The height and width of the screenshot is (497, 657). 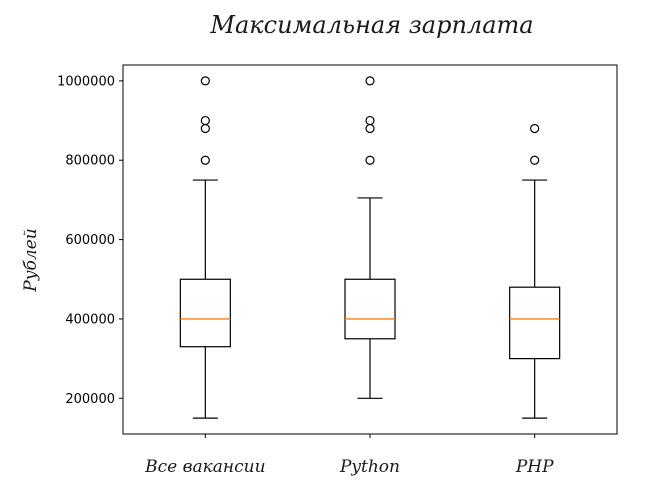 I want to click on x-tick-label: Все вакансии, so click(x=204, y=467).